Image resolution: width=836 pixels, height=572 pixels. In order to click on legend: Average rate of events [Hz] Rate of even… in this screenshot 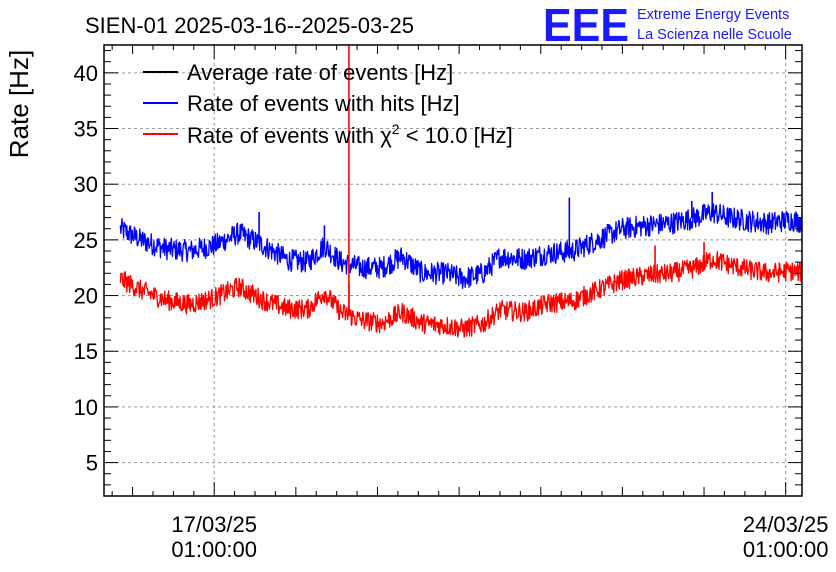, I will do `click(328, 104)`.